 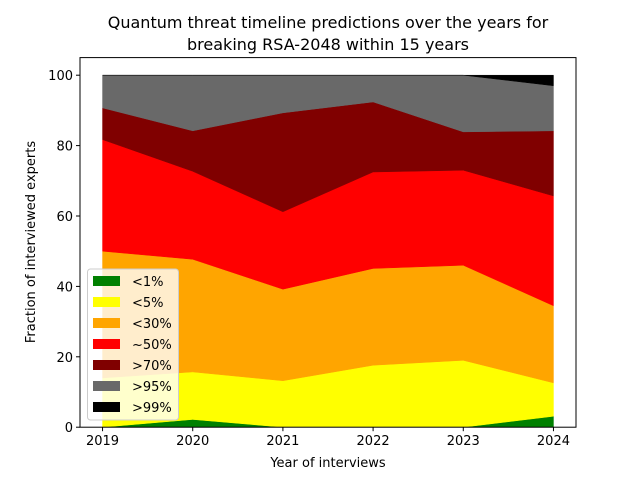 I want to click on y-tick-label: 0, so click(x=69, y=428).